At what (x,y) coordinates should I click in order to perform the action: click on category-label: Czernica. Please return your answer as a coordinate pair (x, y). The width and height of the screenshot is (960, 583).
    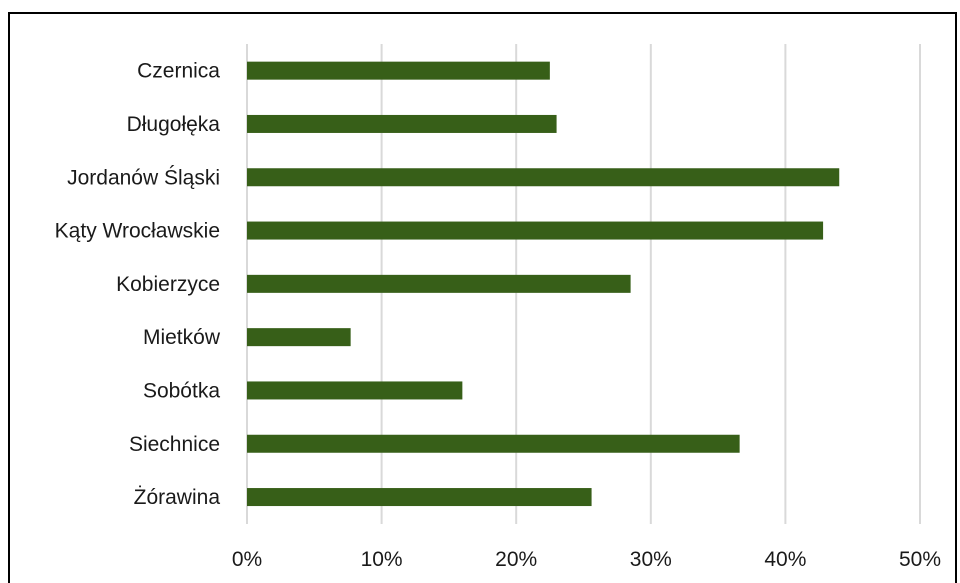
    Looking at the image, I should click on (178, 71).